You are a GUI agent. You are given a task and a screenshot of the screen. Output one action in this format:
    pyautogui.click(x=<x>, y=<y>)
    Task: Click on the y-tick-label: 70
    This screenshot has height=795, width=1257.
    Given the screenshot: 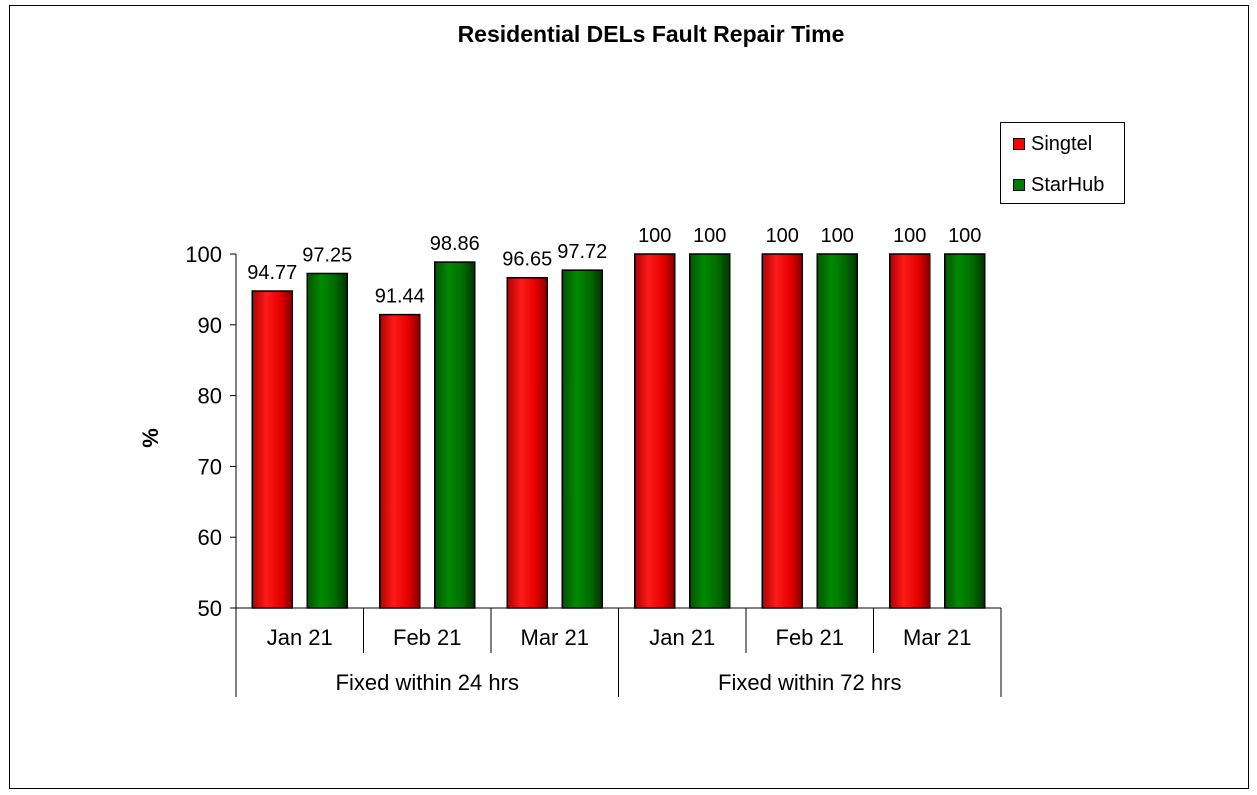 What is the action you would take?
    pyautogui.click(x=210, y=466)
    